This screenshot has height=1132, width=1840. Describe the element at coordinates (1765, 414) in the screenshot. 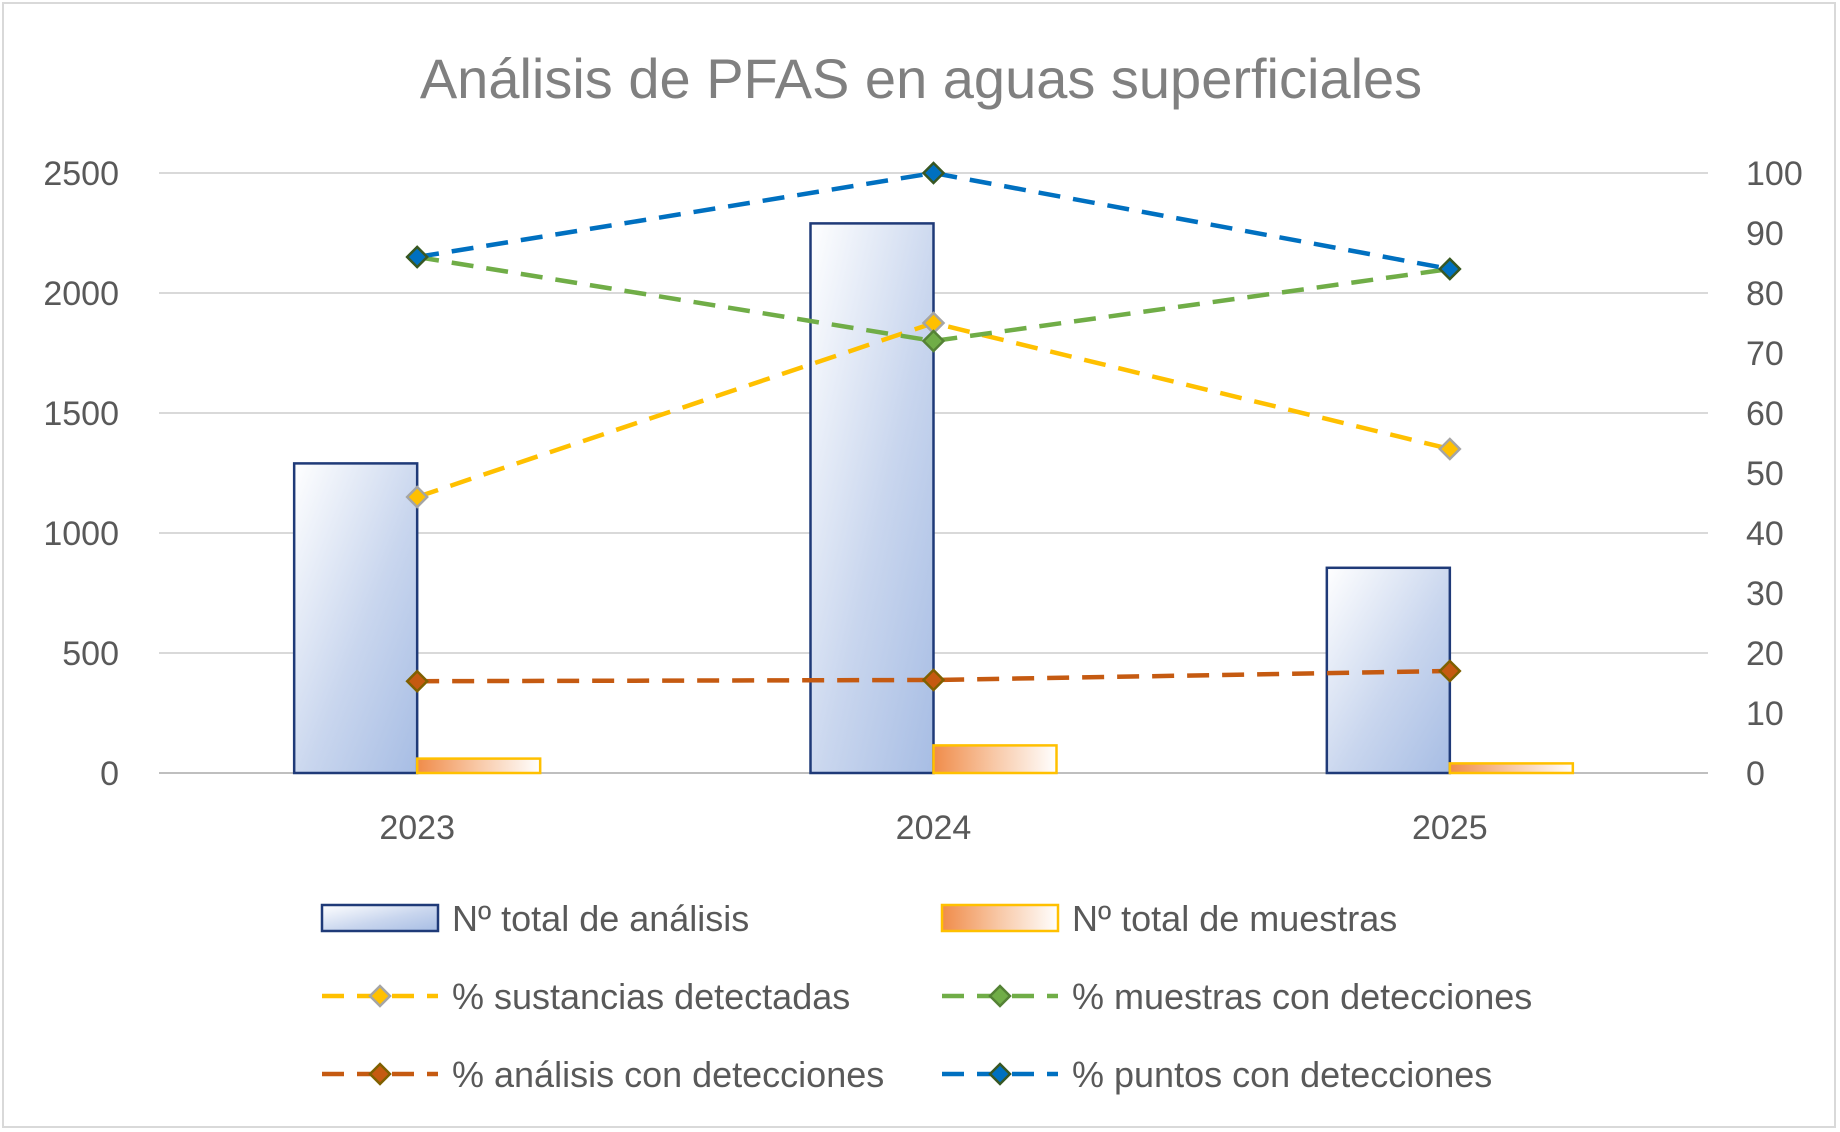

I see `y-right-tick-label: 60` at that location.